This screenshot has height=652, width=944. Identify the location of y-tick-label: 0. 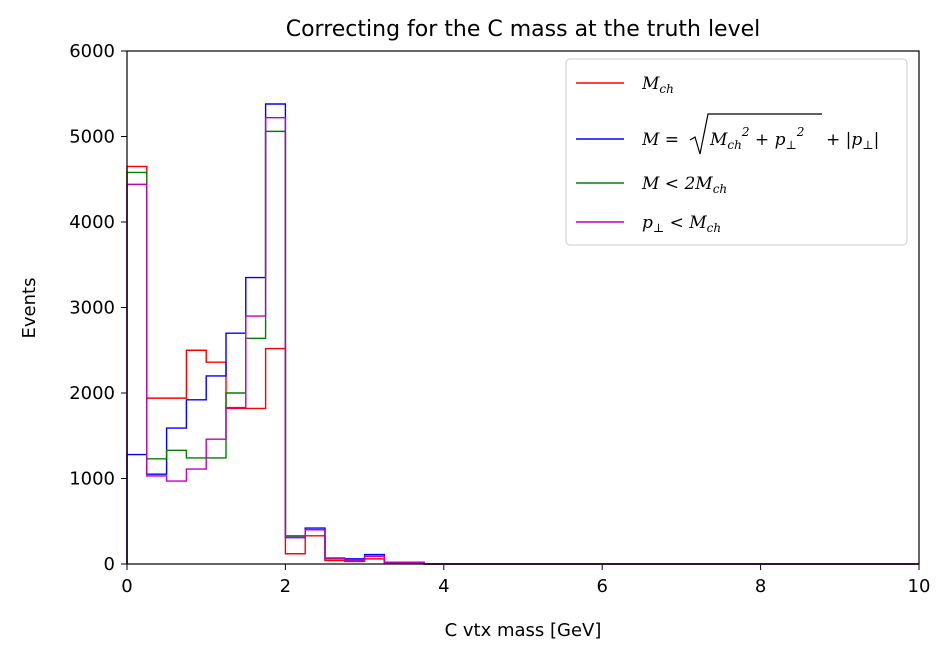
(109, 564).